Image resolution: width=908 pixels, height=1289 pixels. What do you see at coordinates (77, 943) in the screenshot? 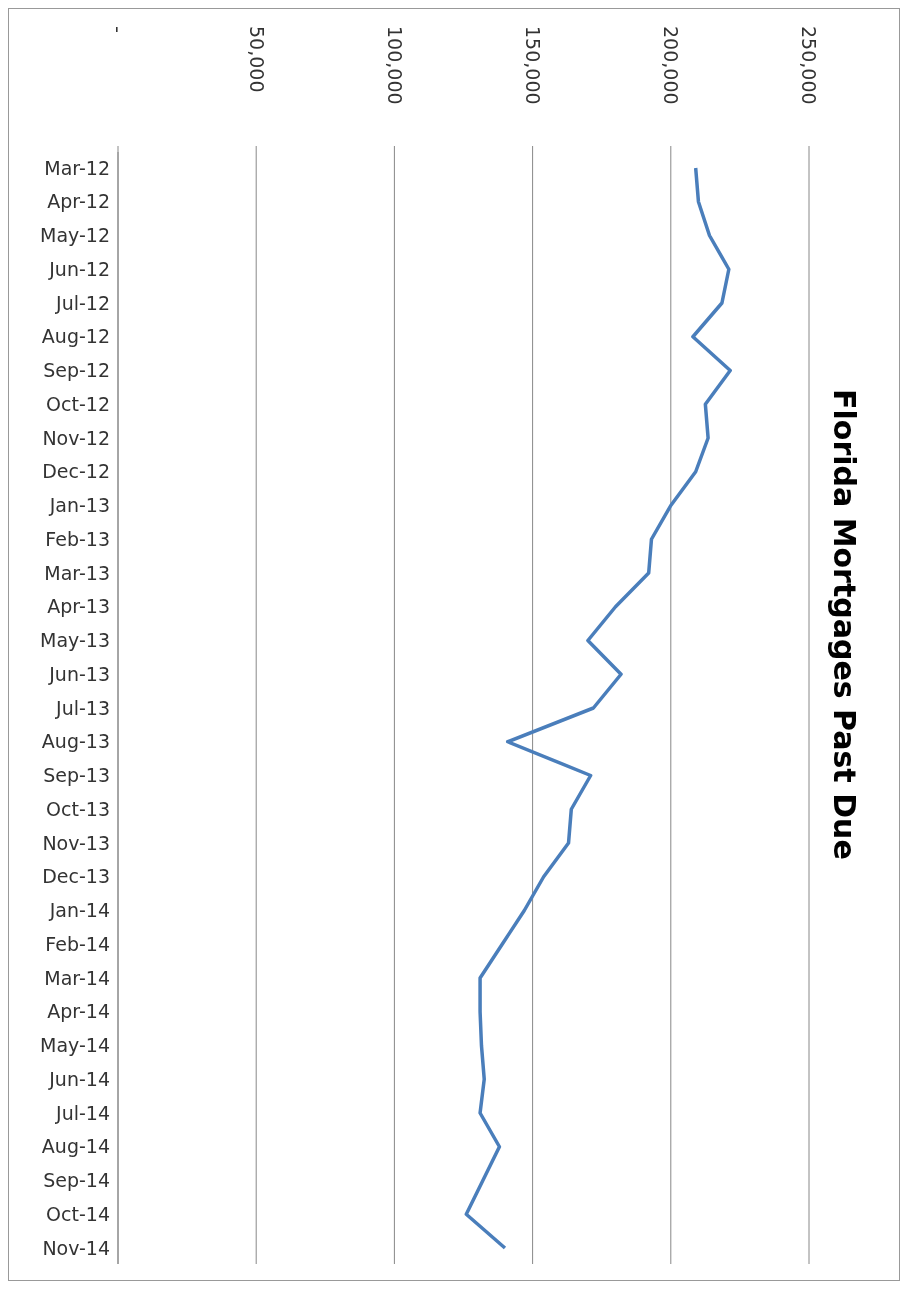
I see `y-tick-label: Feb-14` at bounding box center [77, 943].